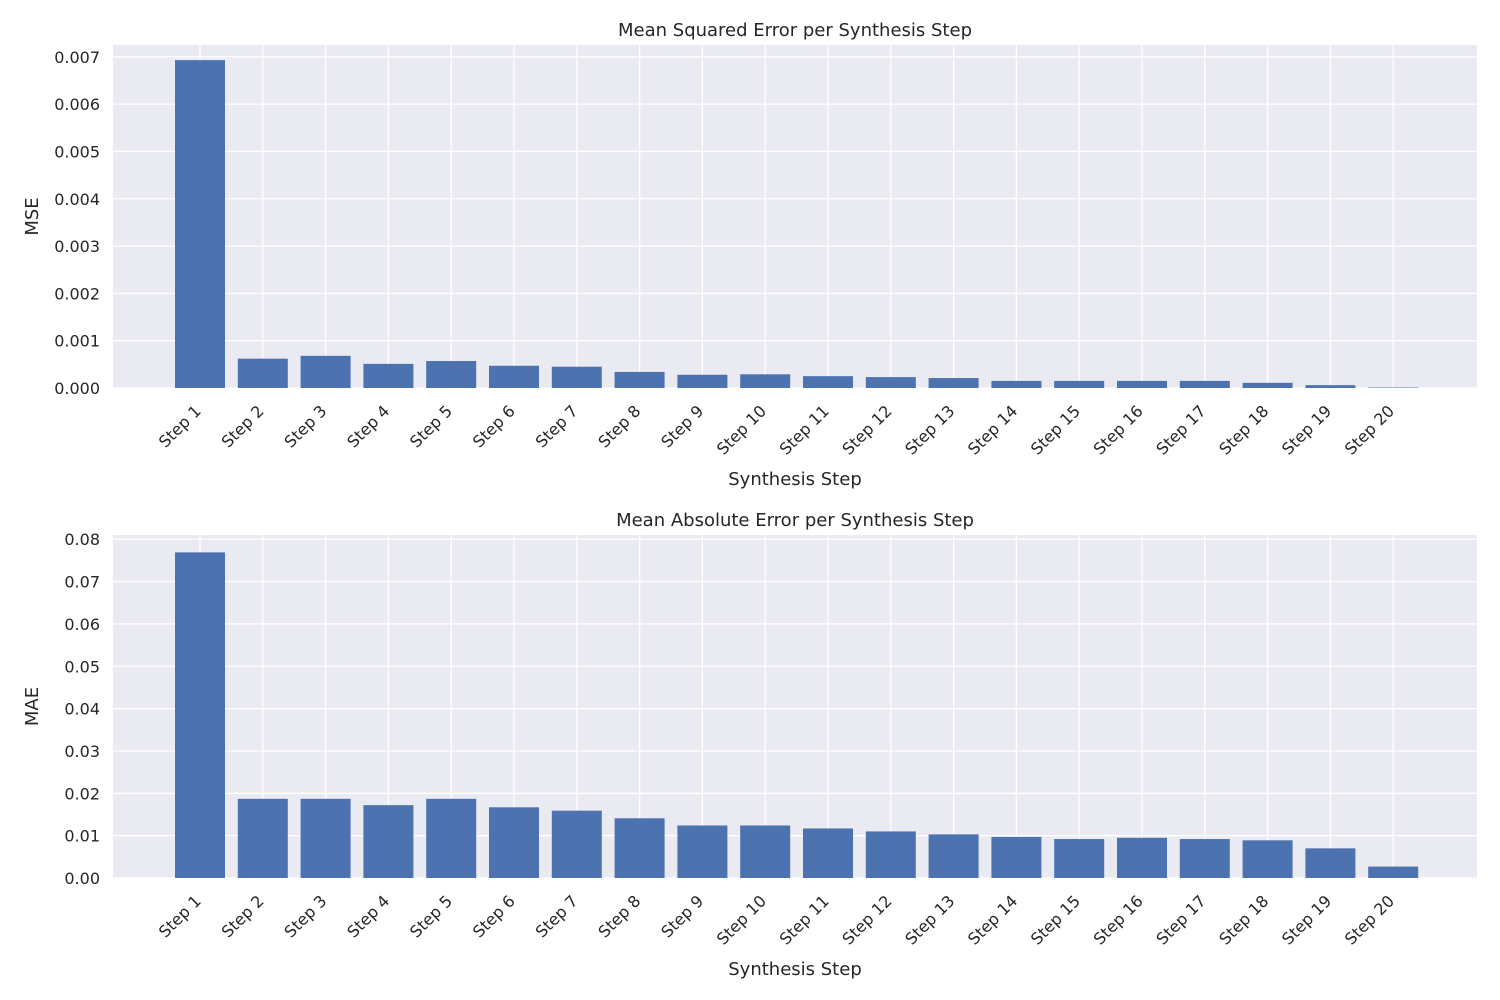  What do you see at coordinates (77, 246) in the screenshot?
I see `mse-y-tick-label: 0.003` at bounding box center [77, 246].